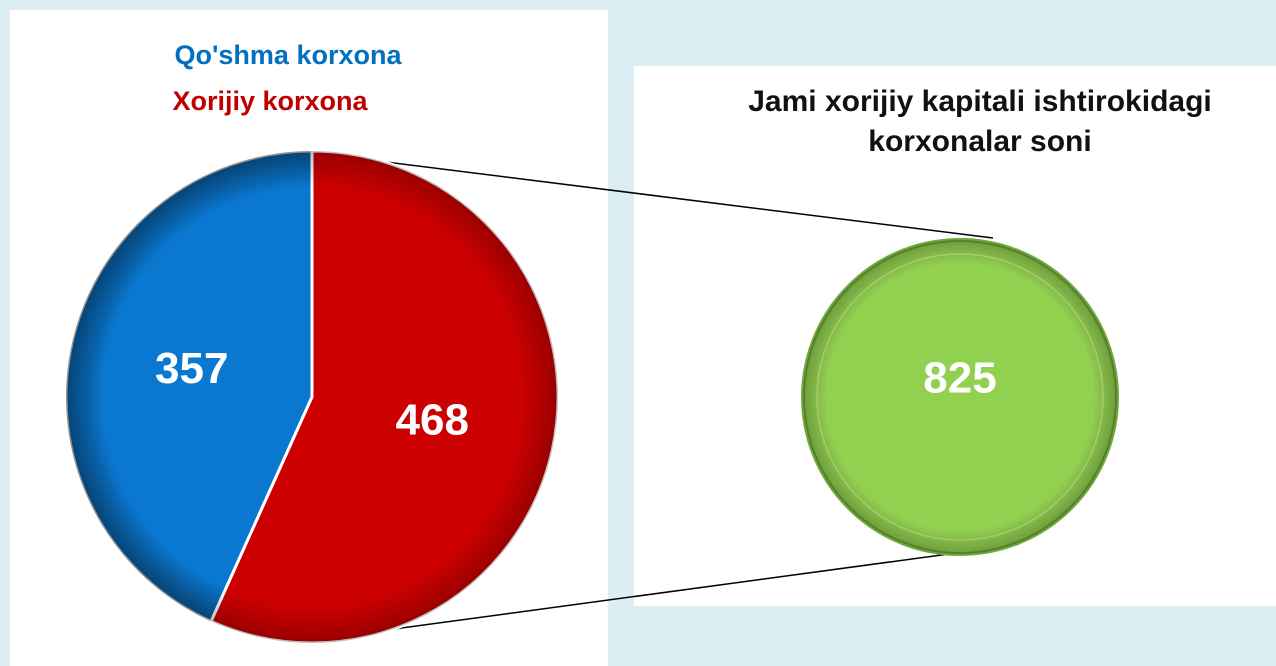  I want to click on legend-entry: Qo'shma korxona, so click(289, 55).